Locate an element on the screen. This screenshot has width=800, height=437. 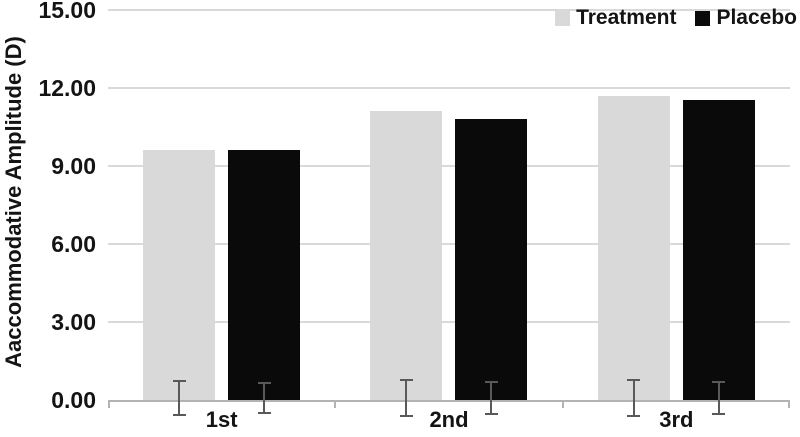
bar-placebo-3rd is located at coordinates (718, 257).